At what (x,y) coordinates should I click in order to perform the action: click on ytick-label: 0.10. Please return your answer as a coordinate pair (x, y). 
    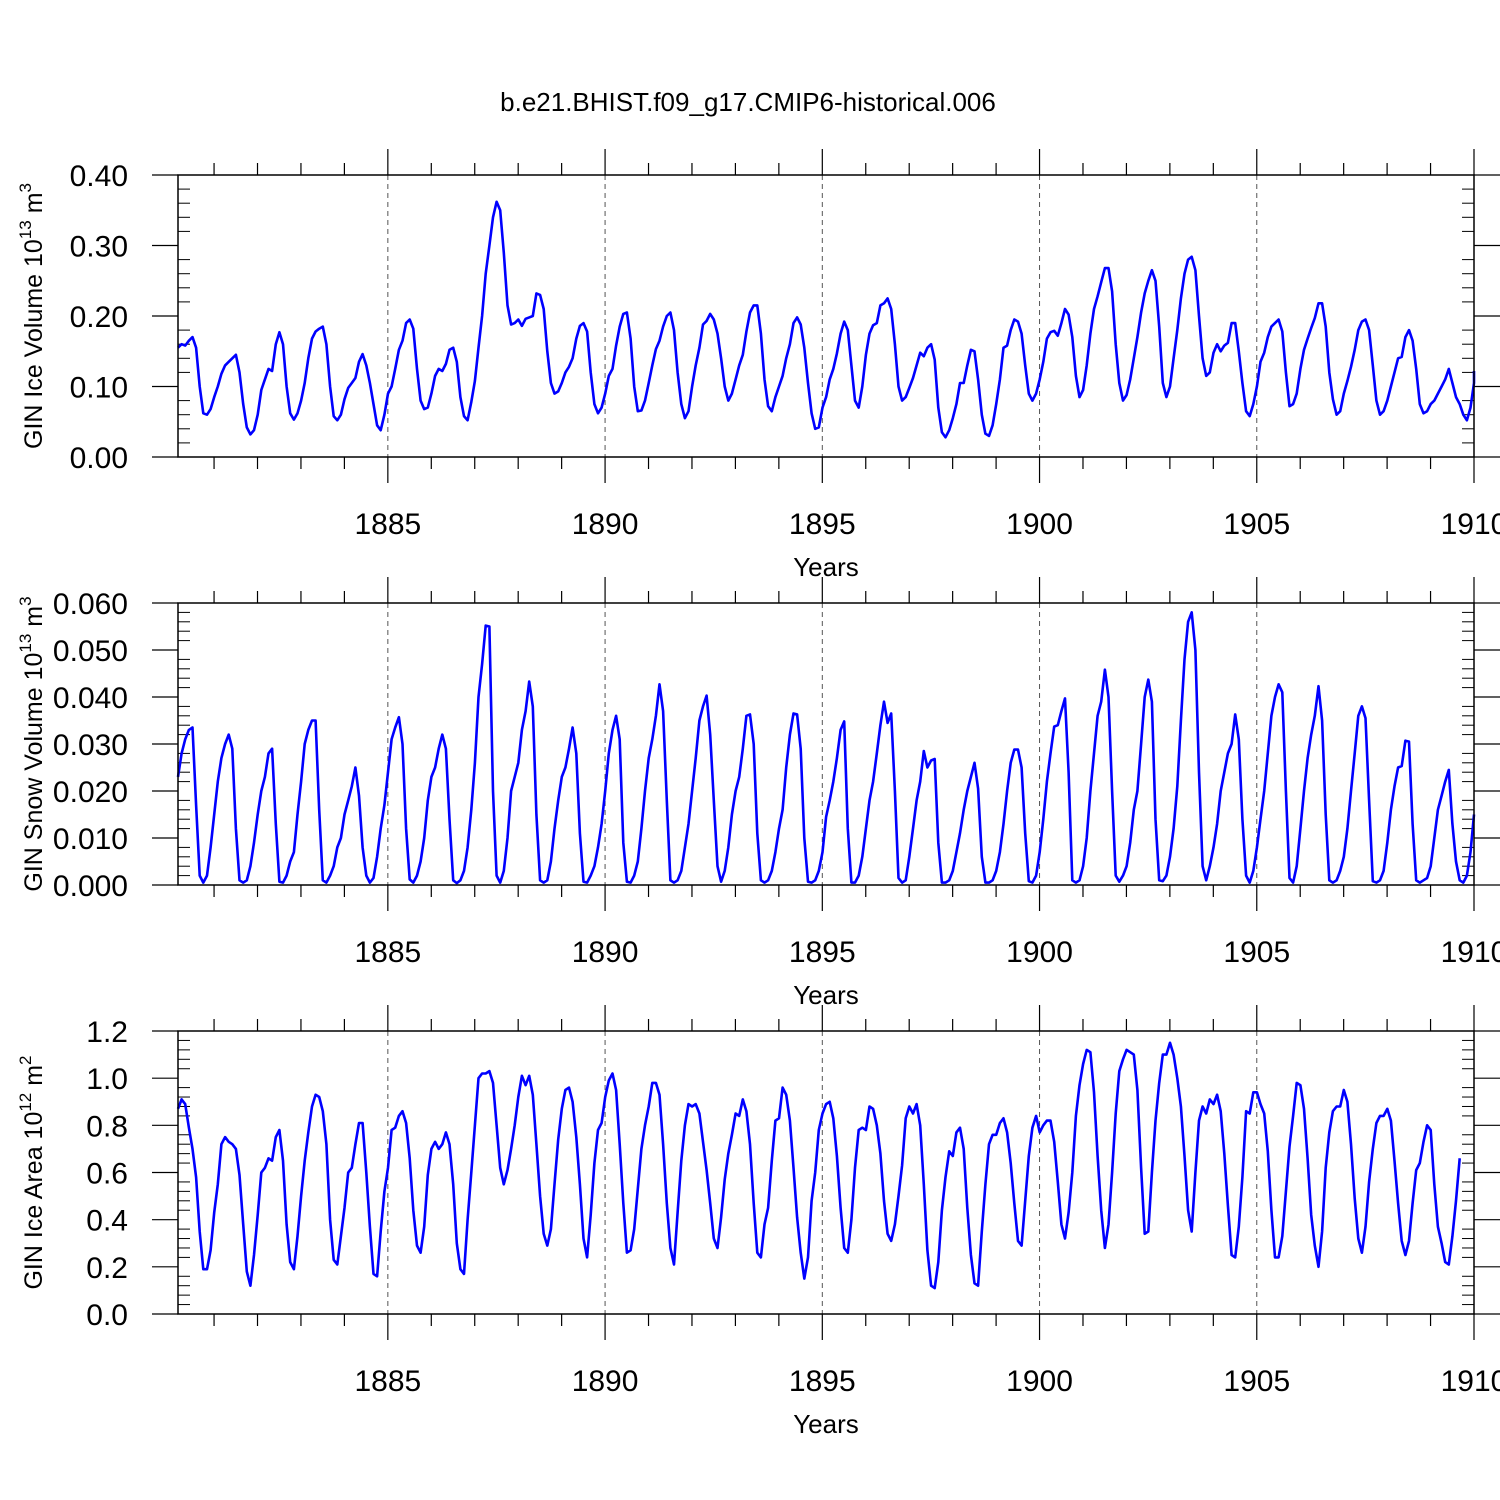
    Looking at the image, I should click on (99, 388).